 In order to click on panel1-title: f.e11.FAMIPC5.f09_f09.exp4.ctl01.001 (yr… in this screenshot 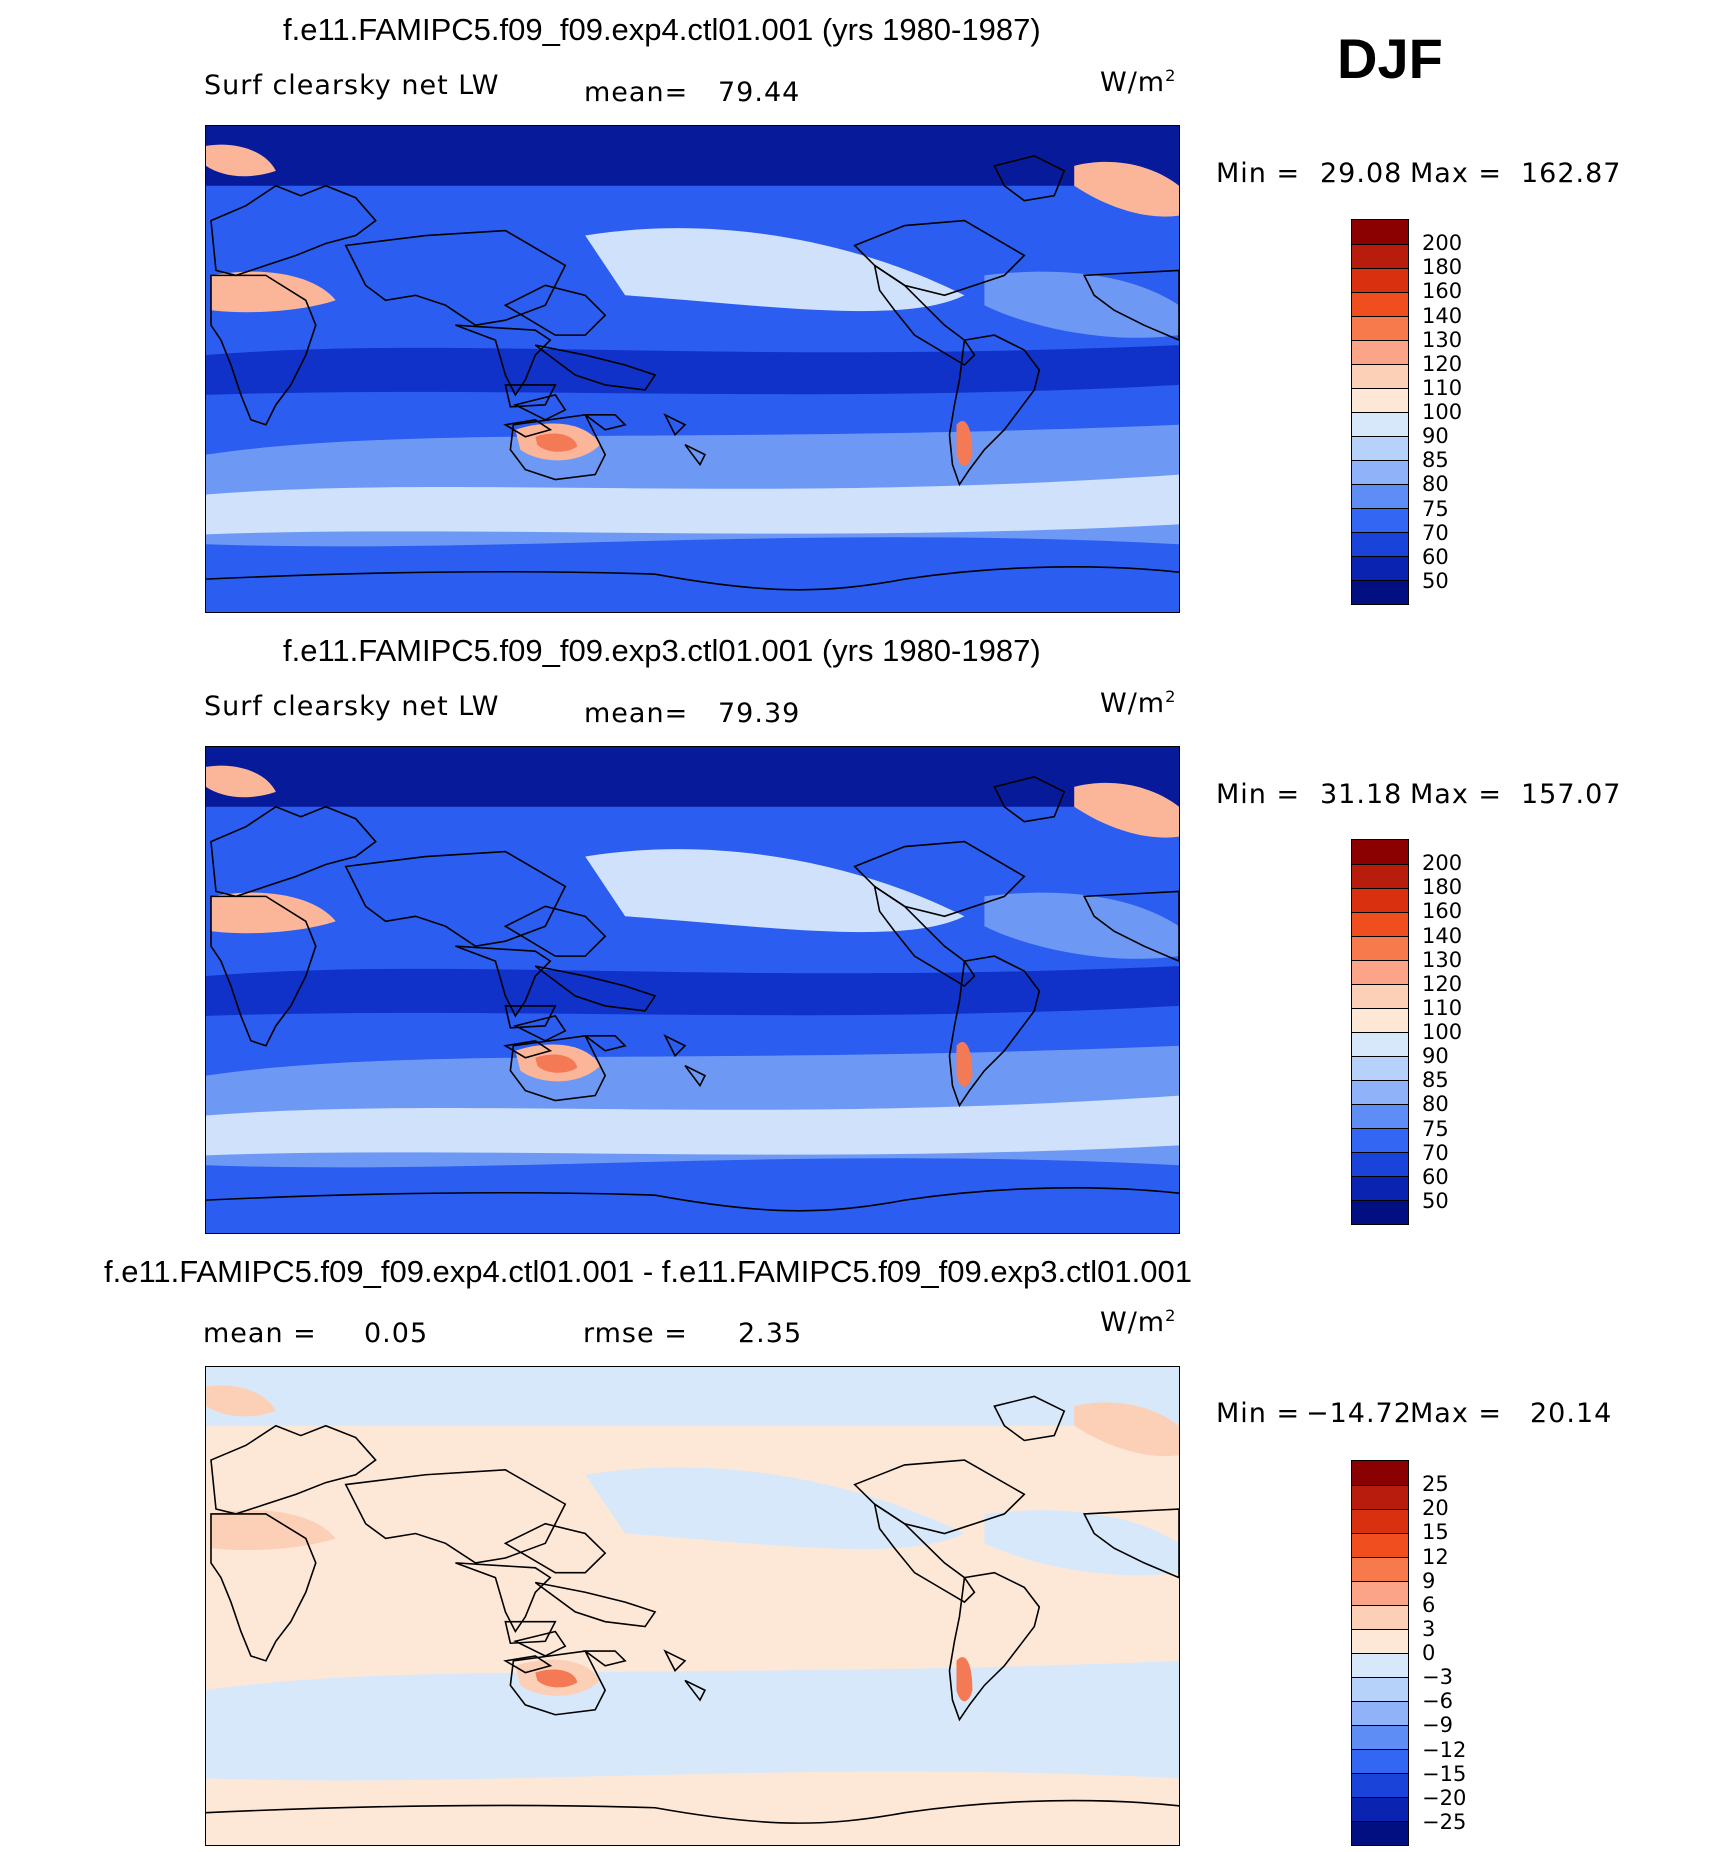, I will do `click(662, 29)`.